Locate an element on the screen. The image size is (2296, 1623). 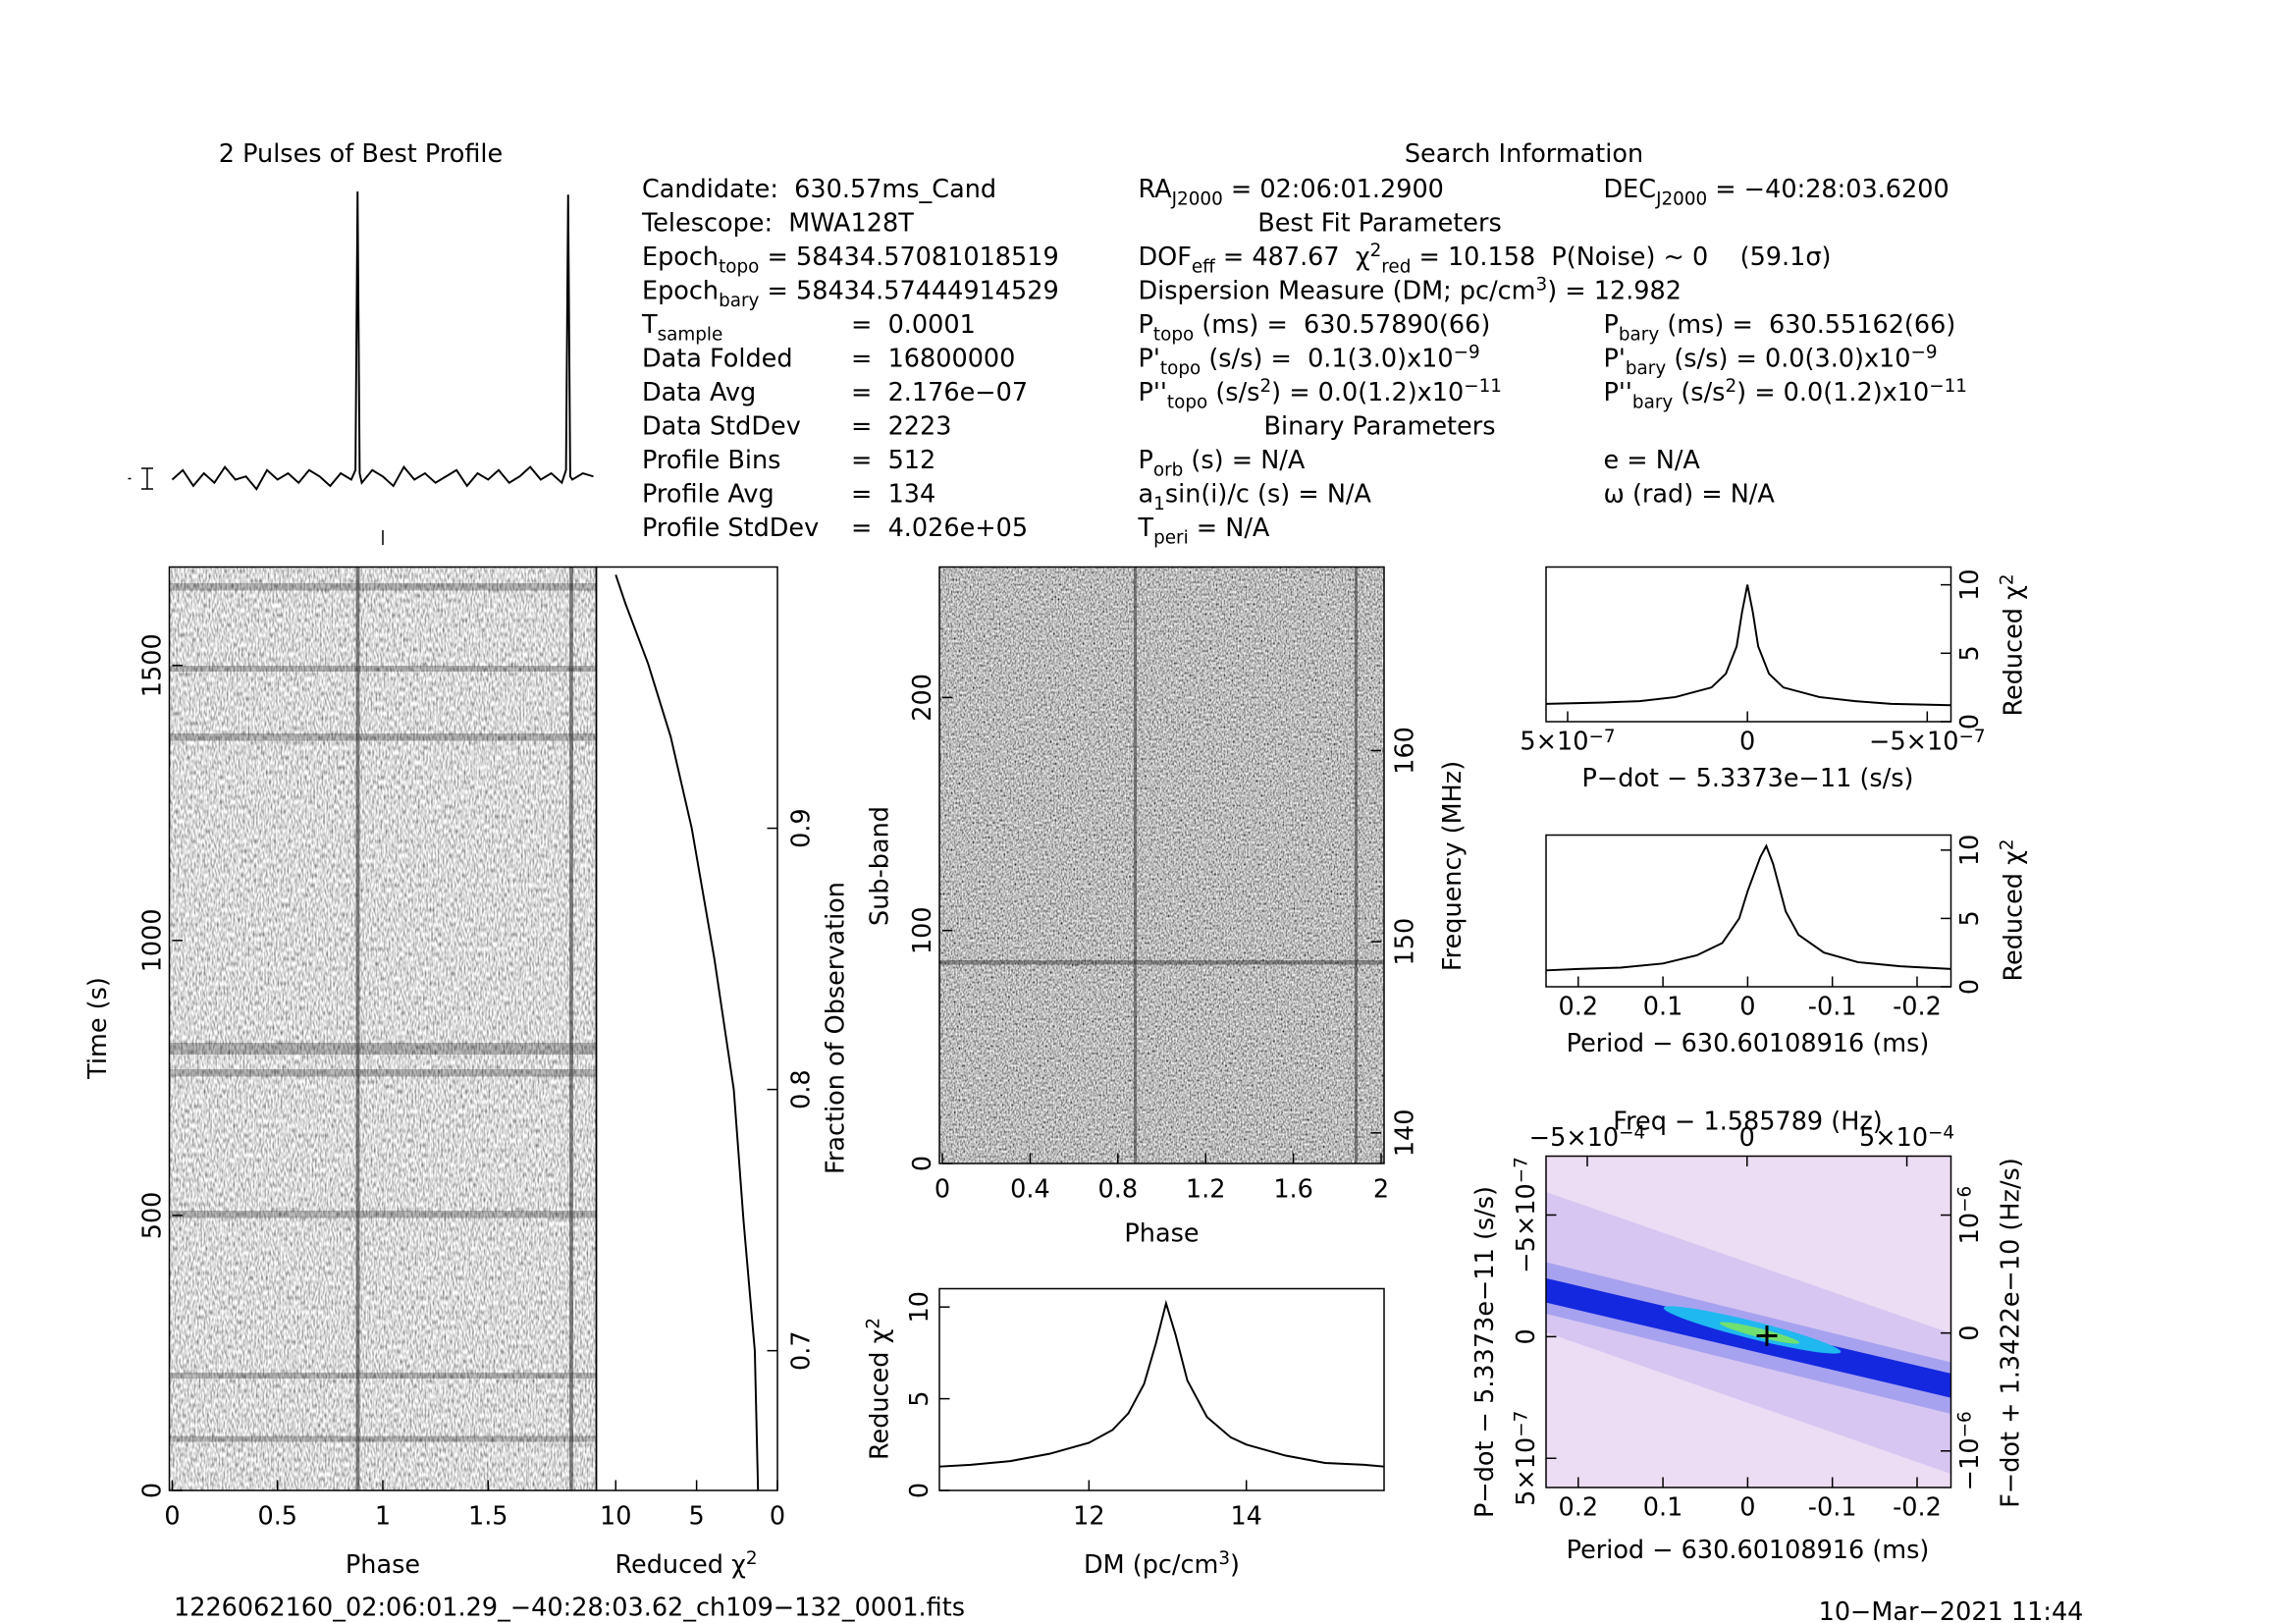
tick-label: 0.9 is located at coordinates (801, 828).